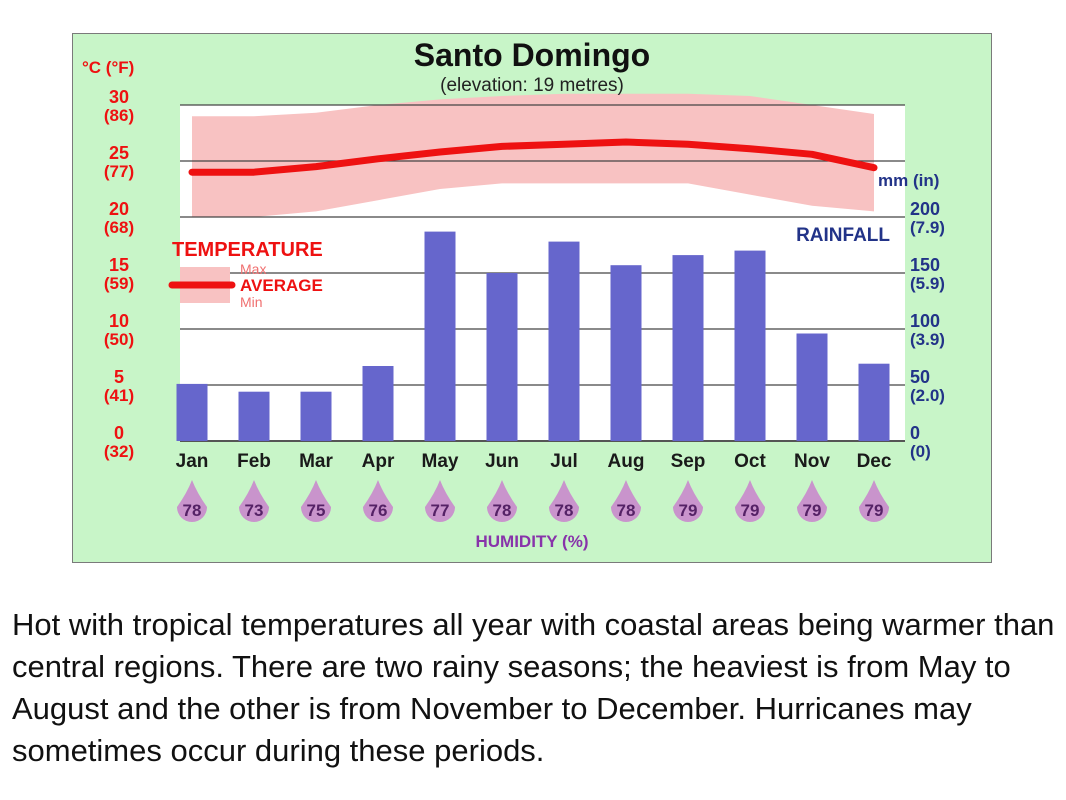 The image size is (1066, 800). What do you see at coordinates (908, 180) in the screenshot?
I see `rainfall-unit-label: mm (in)` at bounding box center [908, 180].